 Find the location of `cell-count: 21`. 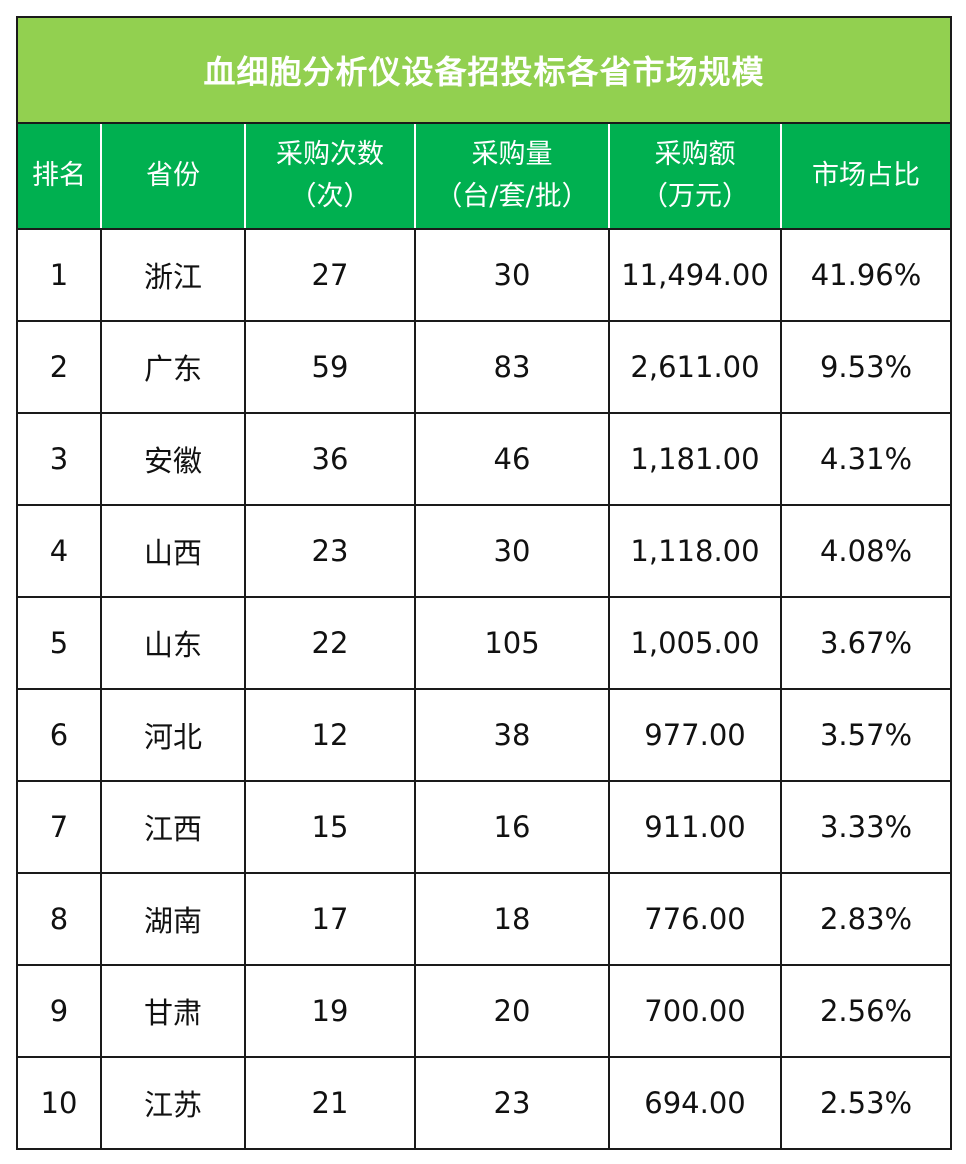

cell-count: 21 is located at coordinates (330, 1103).